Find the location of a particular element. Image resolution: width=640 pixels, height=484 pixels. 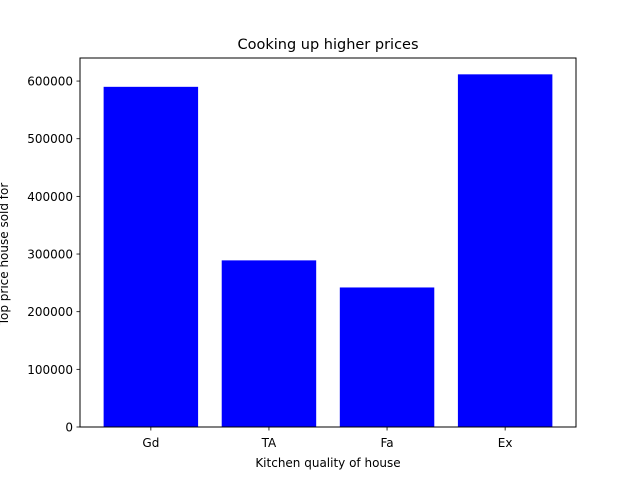

chart-title: Cooking up higher prices is located at coordinates (327, 45).